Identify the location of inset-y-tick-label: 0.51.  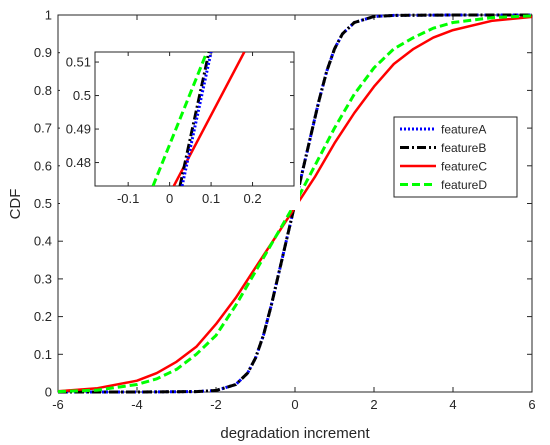
(78, 62).